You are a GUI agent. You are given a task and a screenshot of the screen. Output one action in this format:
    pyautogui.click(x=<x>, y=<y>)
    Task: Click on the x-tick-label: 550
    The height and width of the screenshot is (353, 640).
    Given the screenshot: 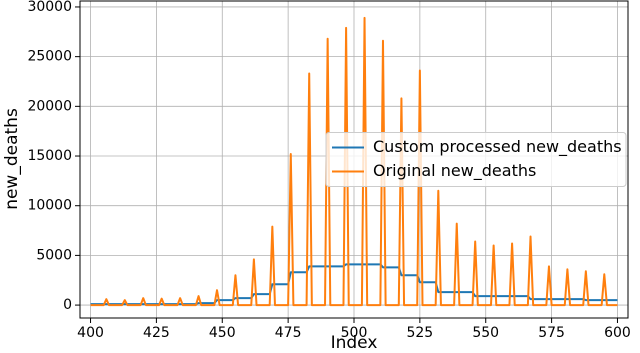 What is the action you would take?
    pyautogui.click(x=485, y=333)
    